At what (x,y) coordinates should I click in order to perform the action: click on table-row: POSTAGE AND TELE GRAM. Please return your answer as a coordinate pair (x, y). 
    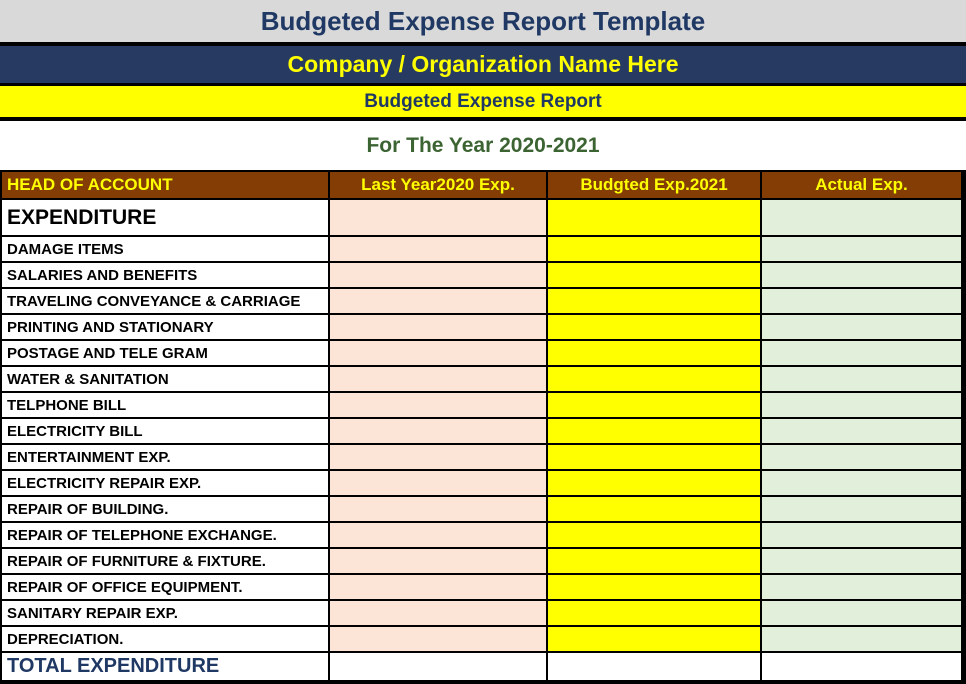
    Looking at the image, I should click on (481, 354).